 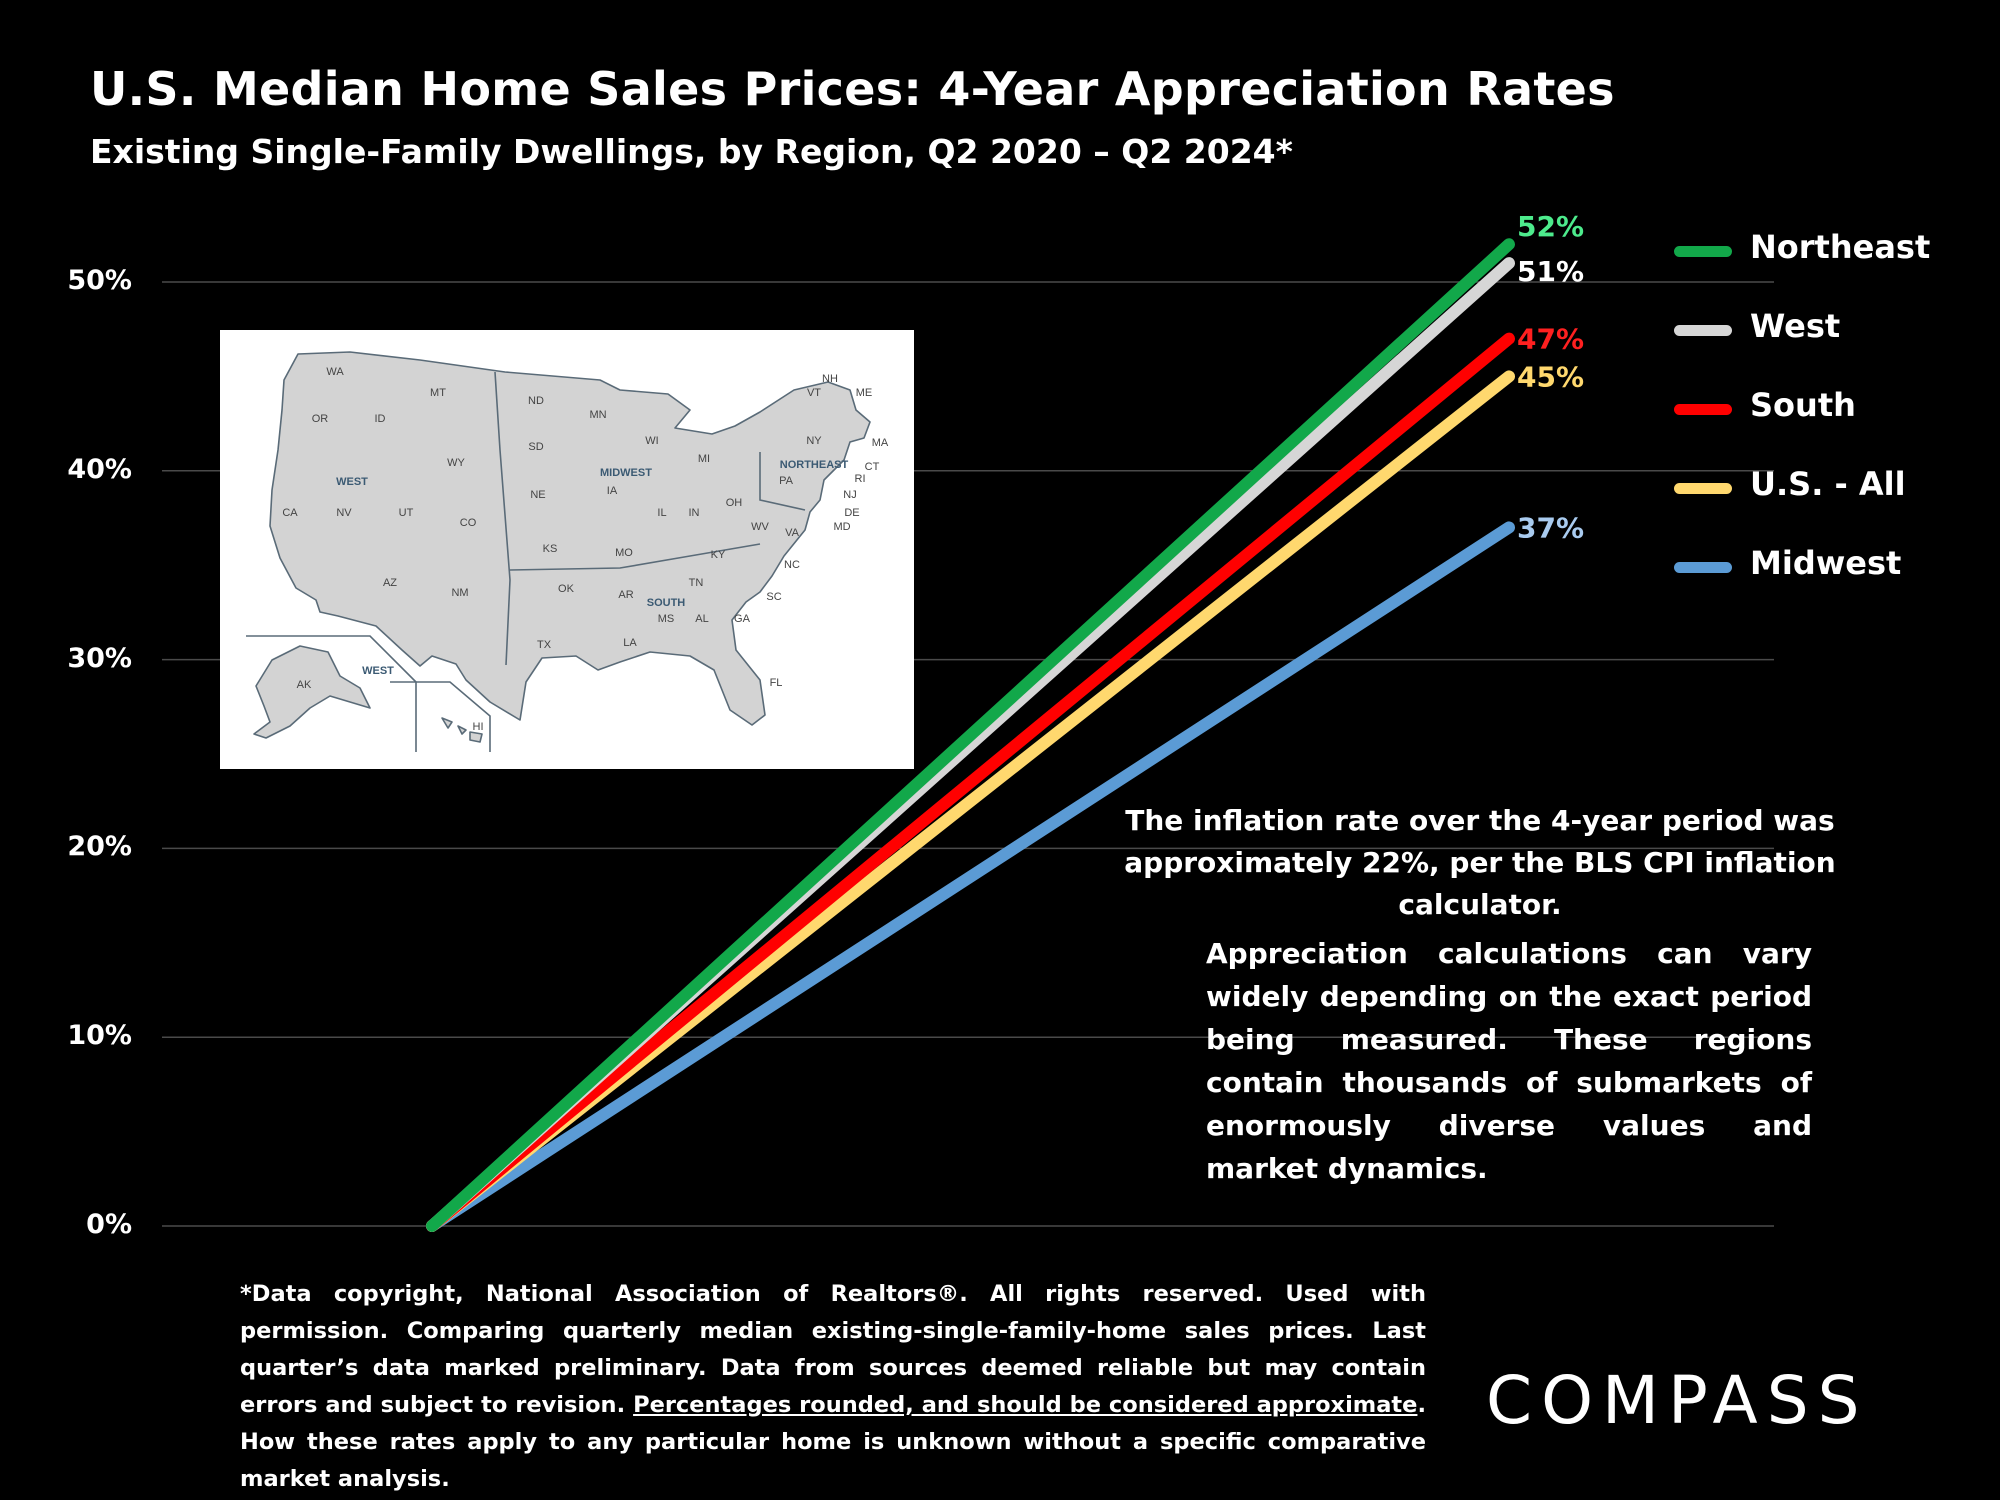 What do you see at coordinates (880, 443) in the screenshot?
I see `state-label: MA` at bounding box center [880, 443].